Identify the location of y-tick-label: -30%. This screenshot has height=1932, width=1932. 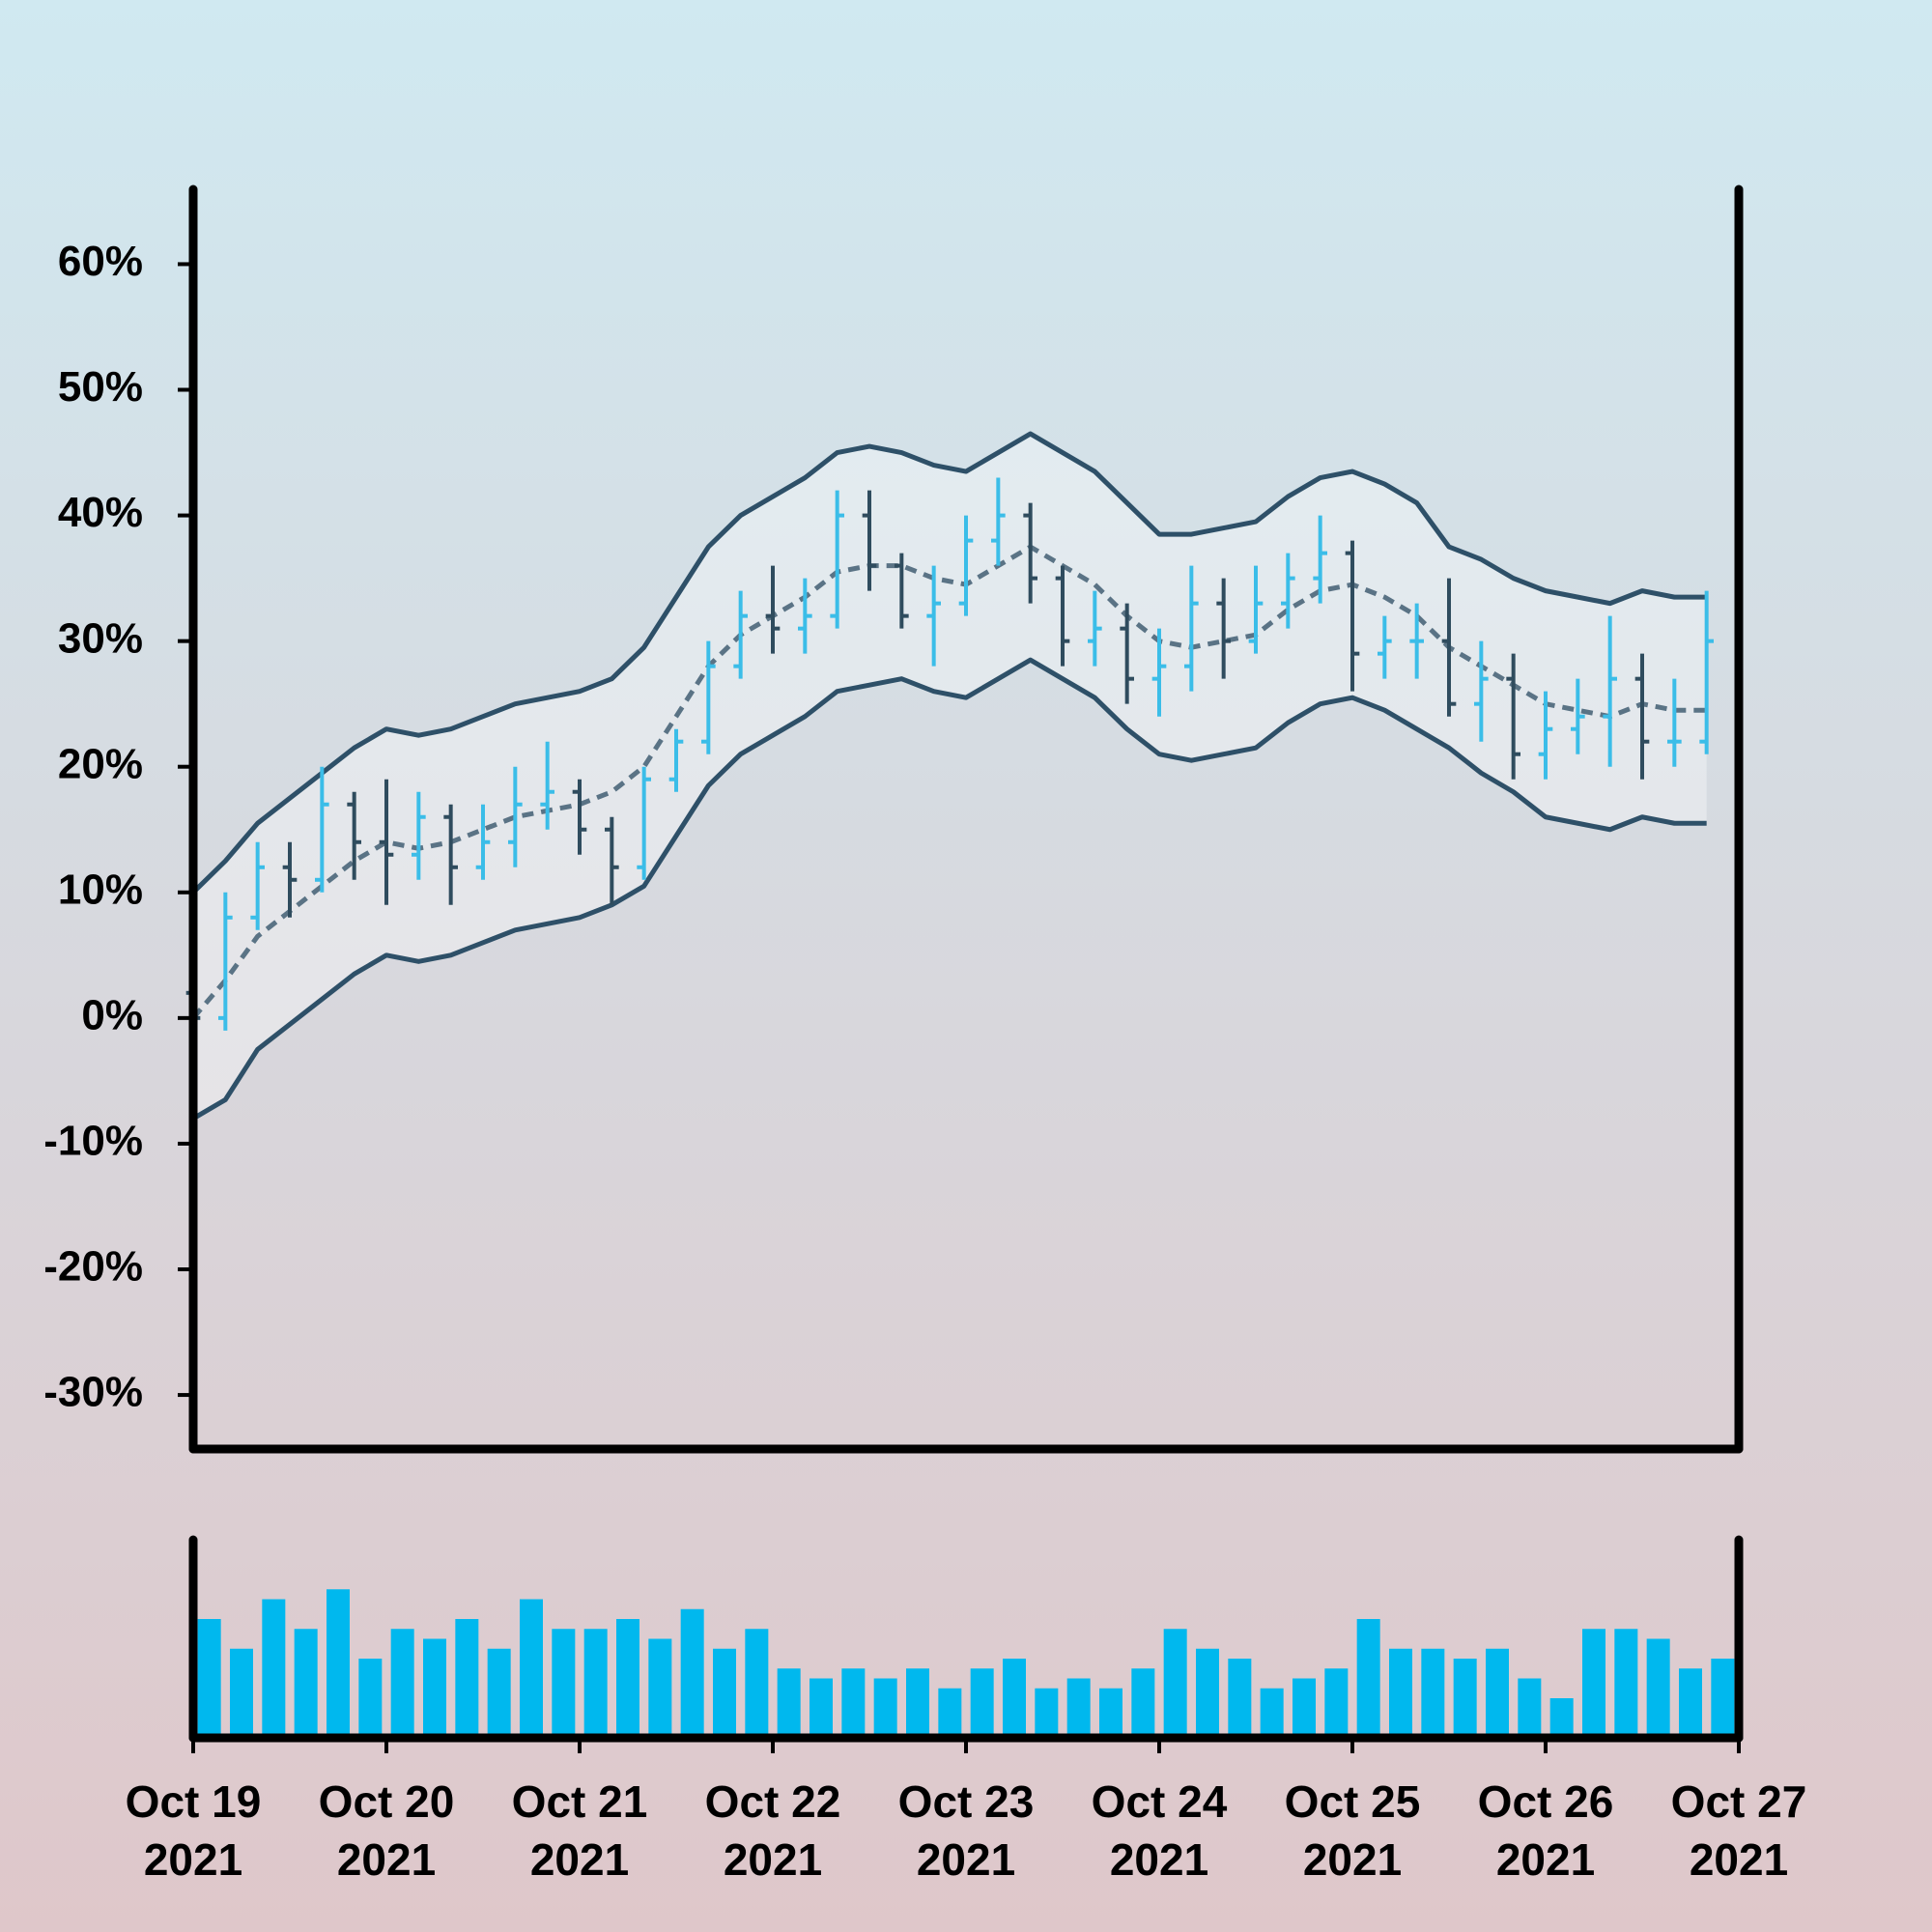
(93, 1392).